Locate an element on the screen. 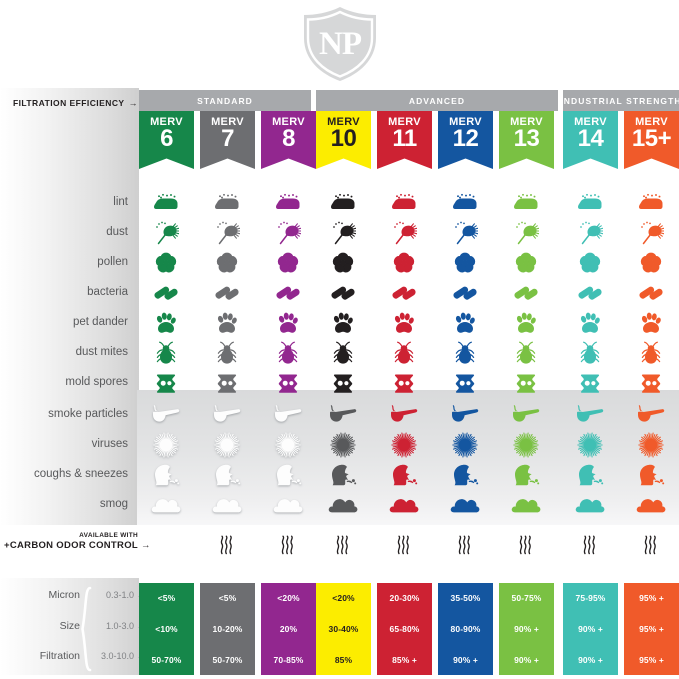  merv-banner-15plus: MERV 15+ is located at coordinates (651, 140).